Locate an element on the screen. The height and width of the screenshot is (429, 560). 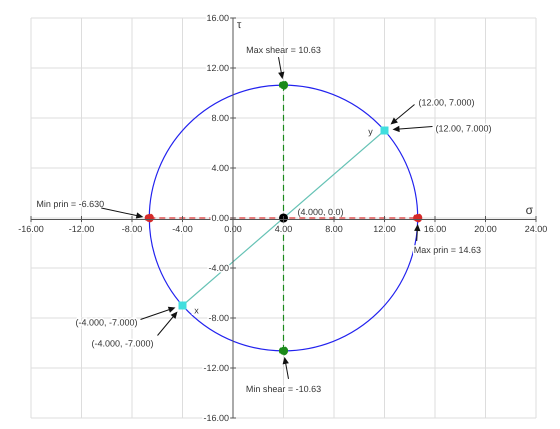
x-axis-title: σ is located at coordinates (530, 210).